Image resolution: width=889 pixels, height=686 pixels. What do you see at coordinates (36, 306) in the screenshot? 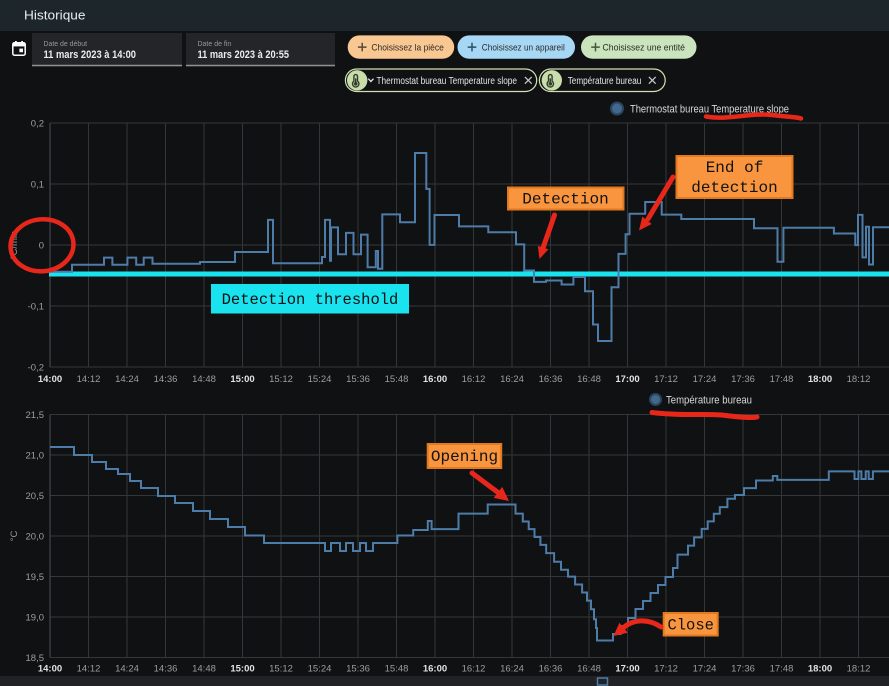
I see `svg-text: -0,1` at bounding box center [36, 306].